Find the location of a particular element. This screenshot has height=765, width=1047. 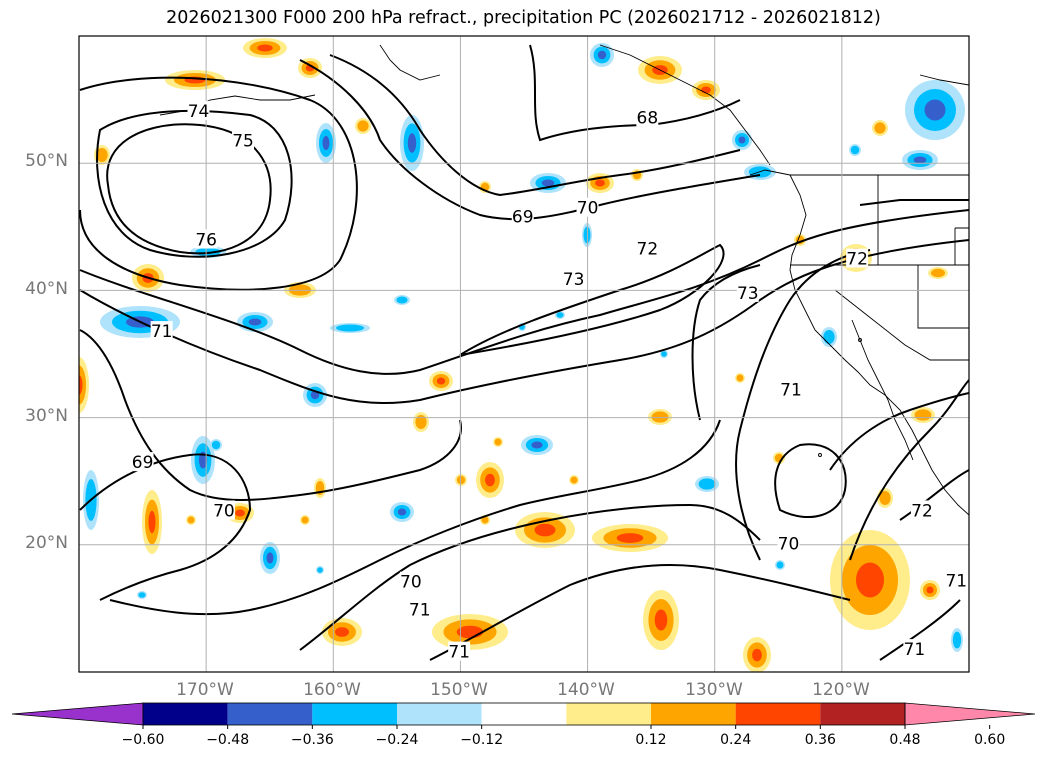

lat-label-40n: 40°N is located at coordinates (46, 289).